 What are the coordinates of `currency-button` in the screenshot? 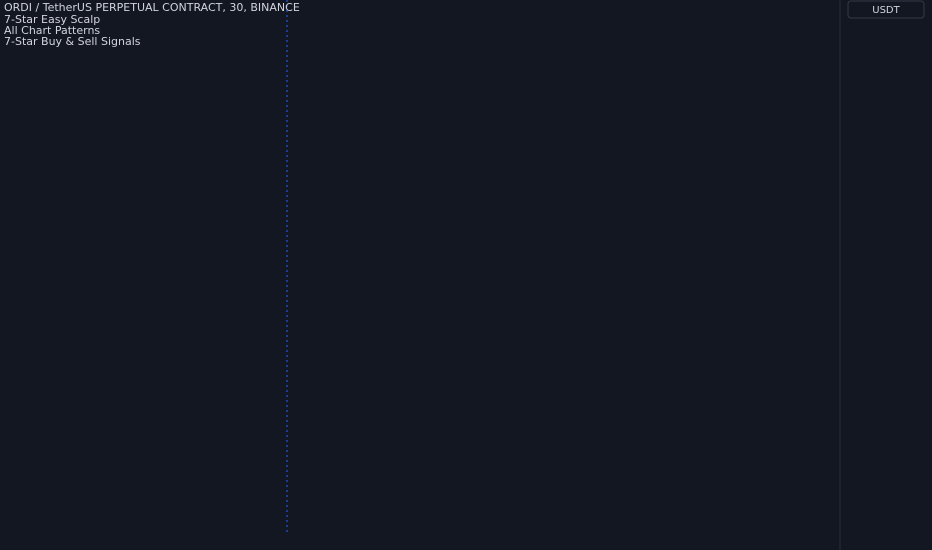 It's located at (886, 9).